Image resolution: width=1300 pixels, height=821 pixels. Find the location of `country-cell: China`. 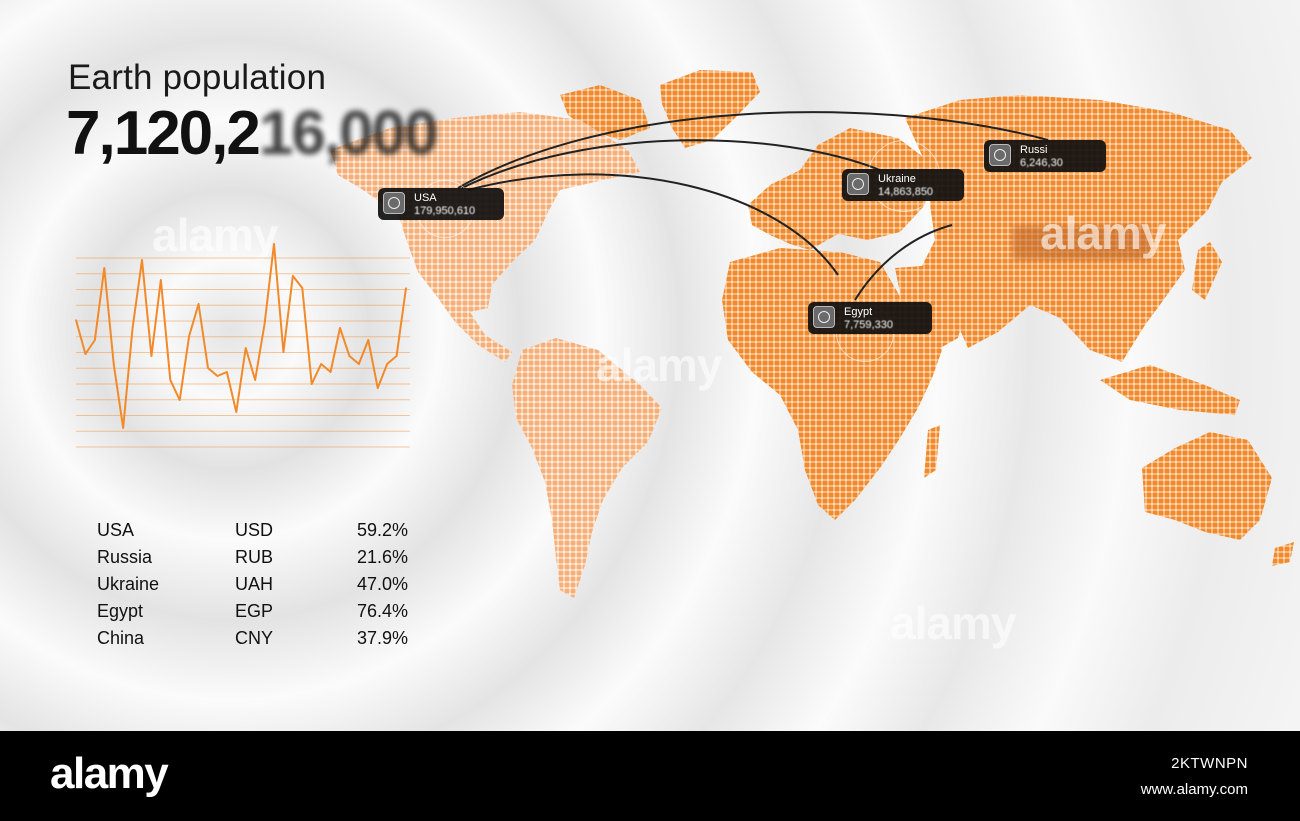

country-cell: China is located at coordinates (121, 638).